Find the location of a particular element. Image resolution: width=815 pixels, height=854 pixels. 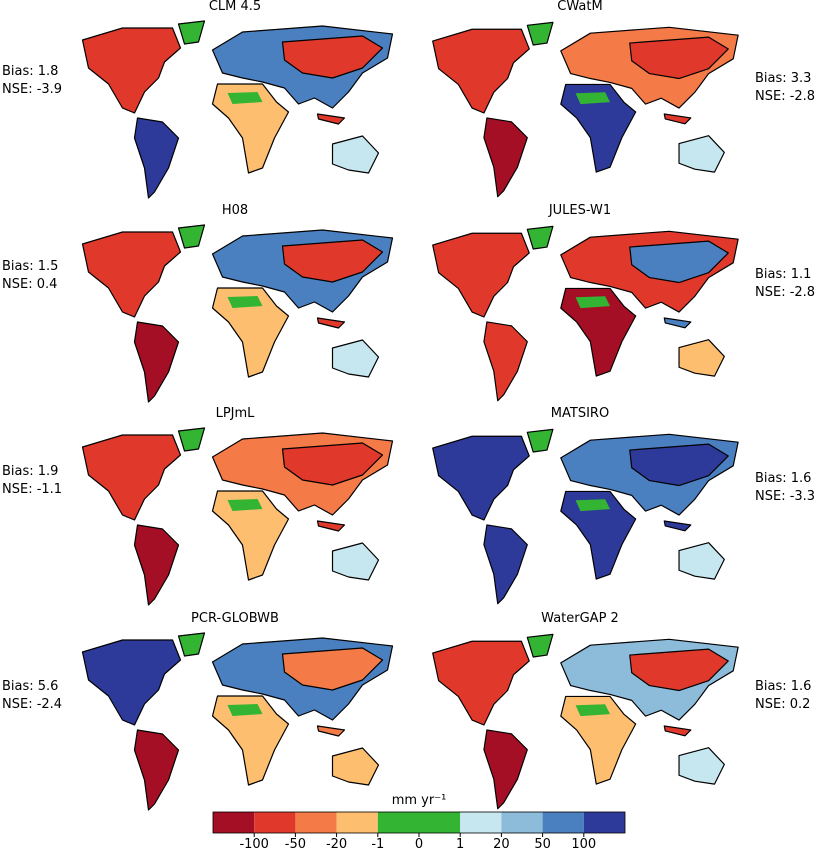

colorbar-tick-label: -100 is located at coordinates (254, 843).